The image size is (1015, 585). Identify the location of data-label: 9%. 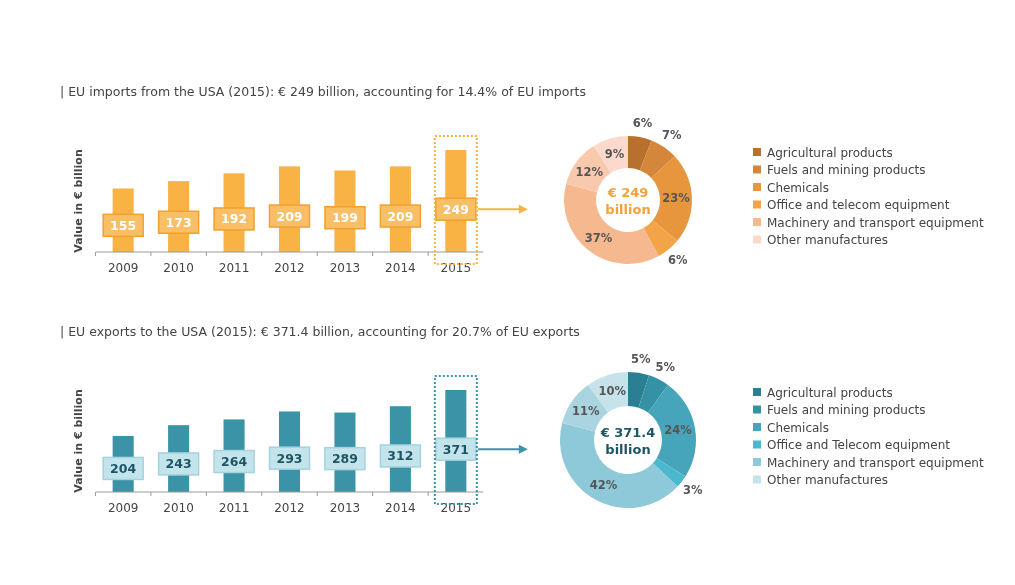
(614, 153).